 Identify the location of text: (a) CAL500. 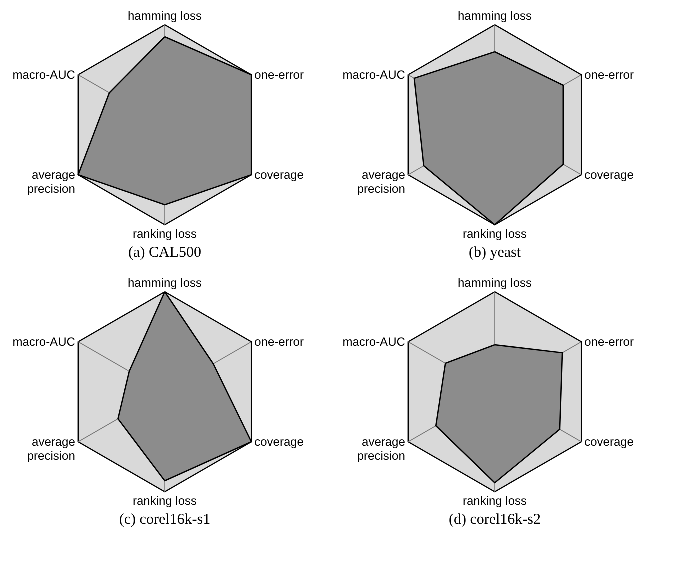
(165, 253).